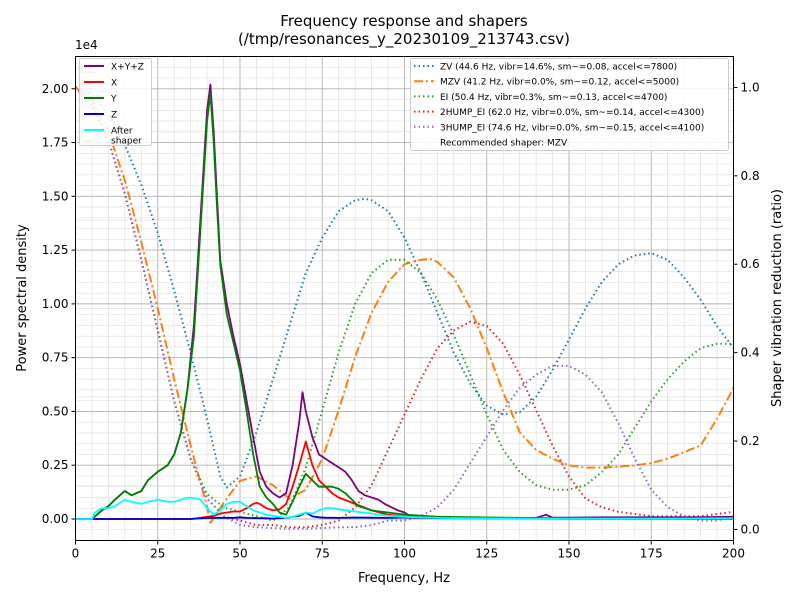 The image size is (800, 600). Describe the element at coordinates (76, 554) in the screenshot. I see `x-tick-label: 0` at that location.